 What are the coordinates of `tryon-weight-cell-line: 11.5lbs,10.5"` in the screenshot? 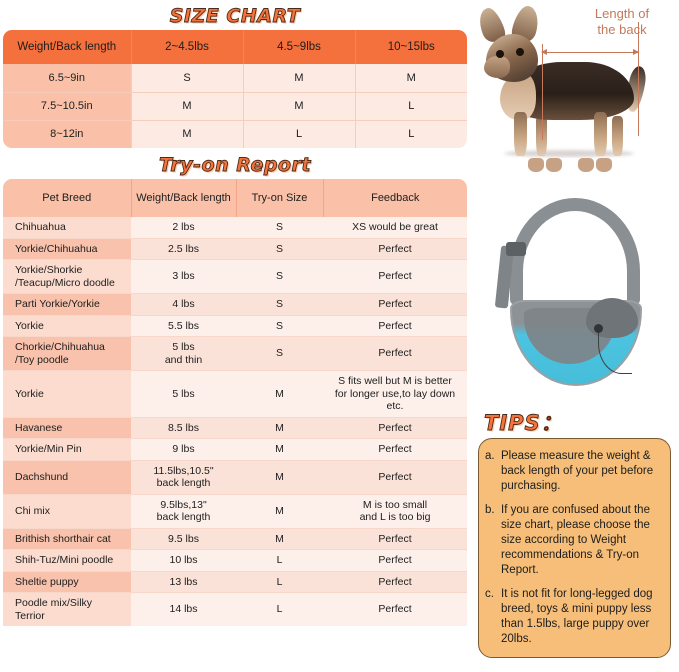 It's located at (183, 470).